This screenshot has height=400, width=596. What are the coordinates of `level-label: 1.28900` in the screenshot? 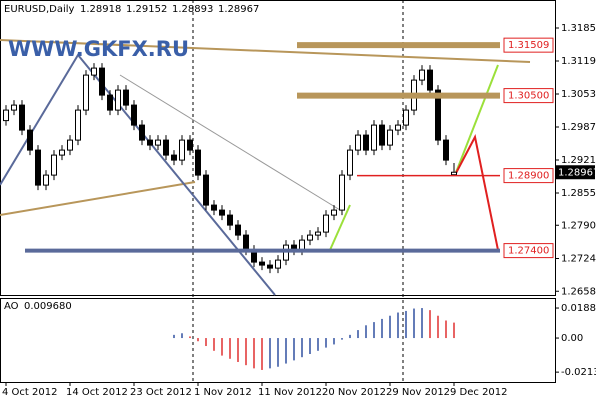 It's located at (528, 176).